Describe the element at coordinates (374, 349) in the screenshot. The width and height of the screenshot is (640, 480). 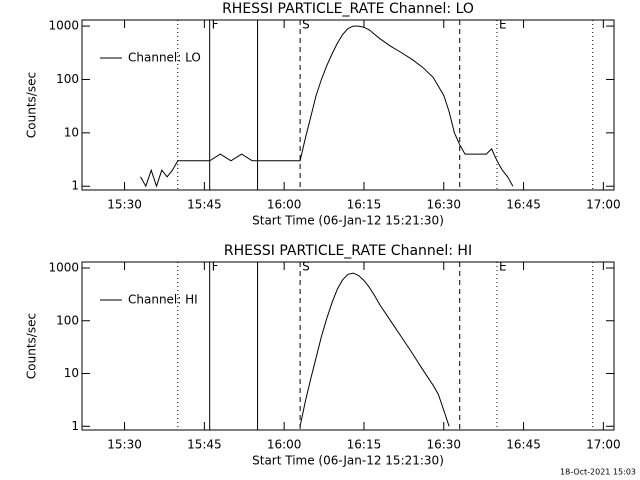
I see `data-line` at that location.